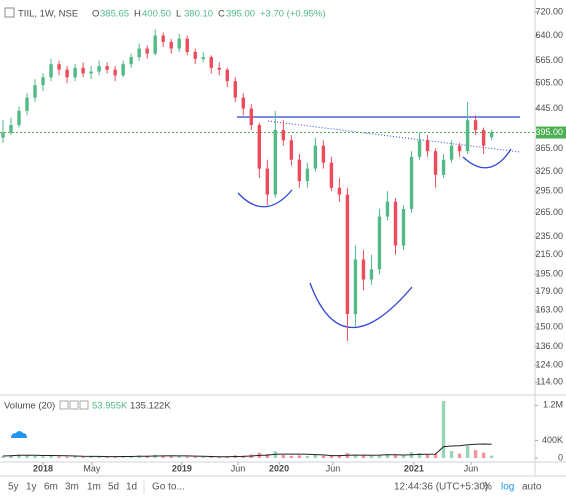  What do you see at coordinates (137, 14) in the screenshot?
I see `ohlc-label: H` at bounding box center [137, 14].